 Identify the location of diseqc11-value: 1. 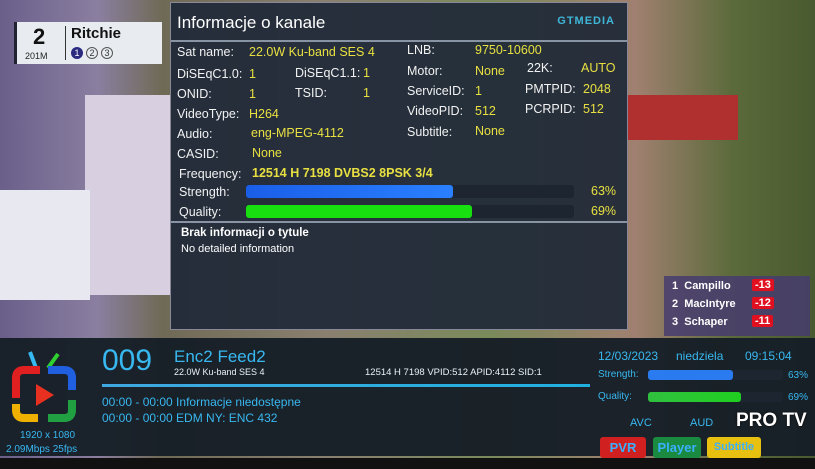
(366, 73).